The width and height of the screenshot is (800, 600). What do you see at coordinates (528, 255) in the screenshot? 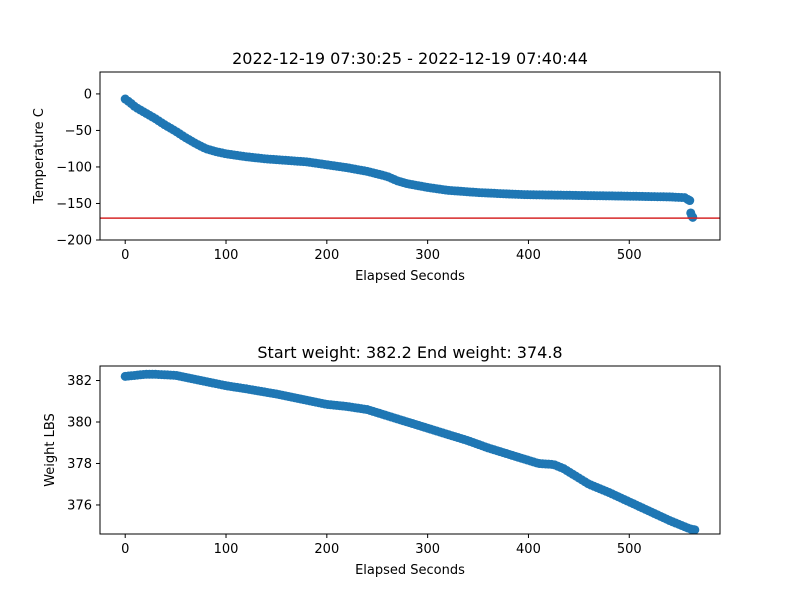
I see `temperature-x-tick-label: 400` at bounding box center [528, 255].